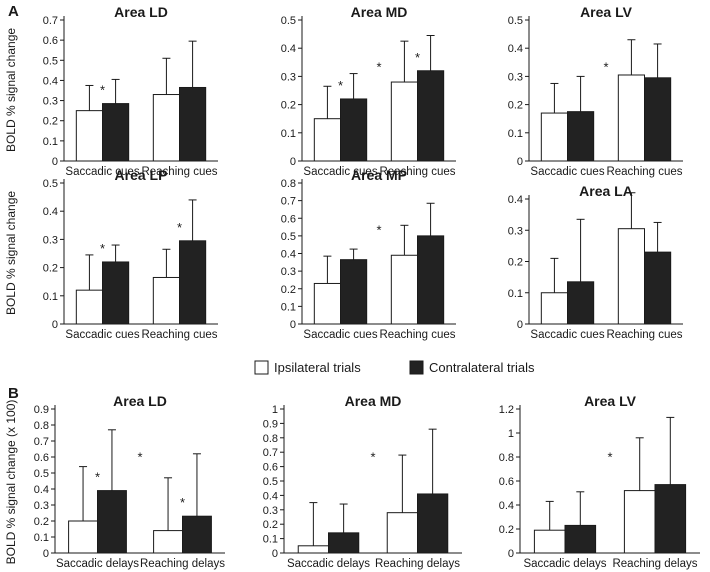 The image size is (710, 572). I want to click on chart-3-title: Area LV, so click(606, 12).